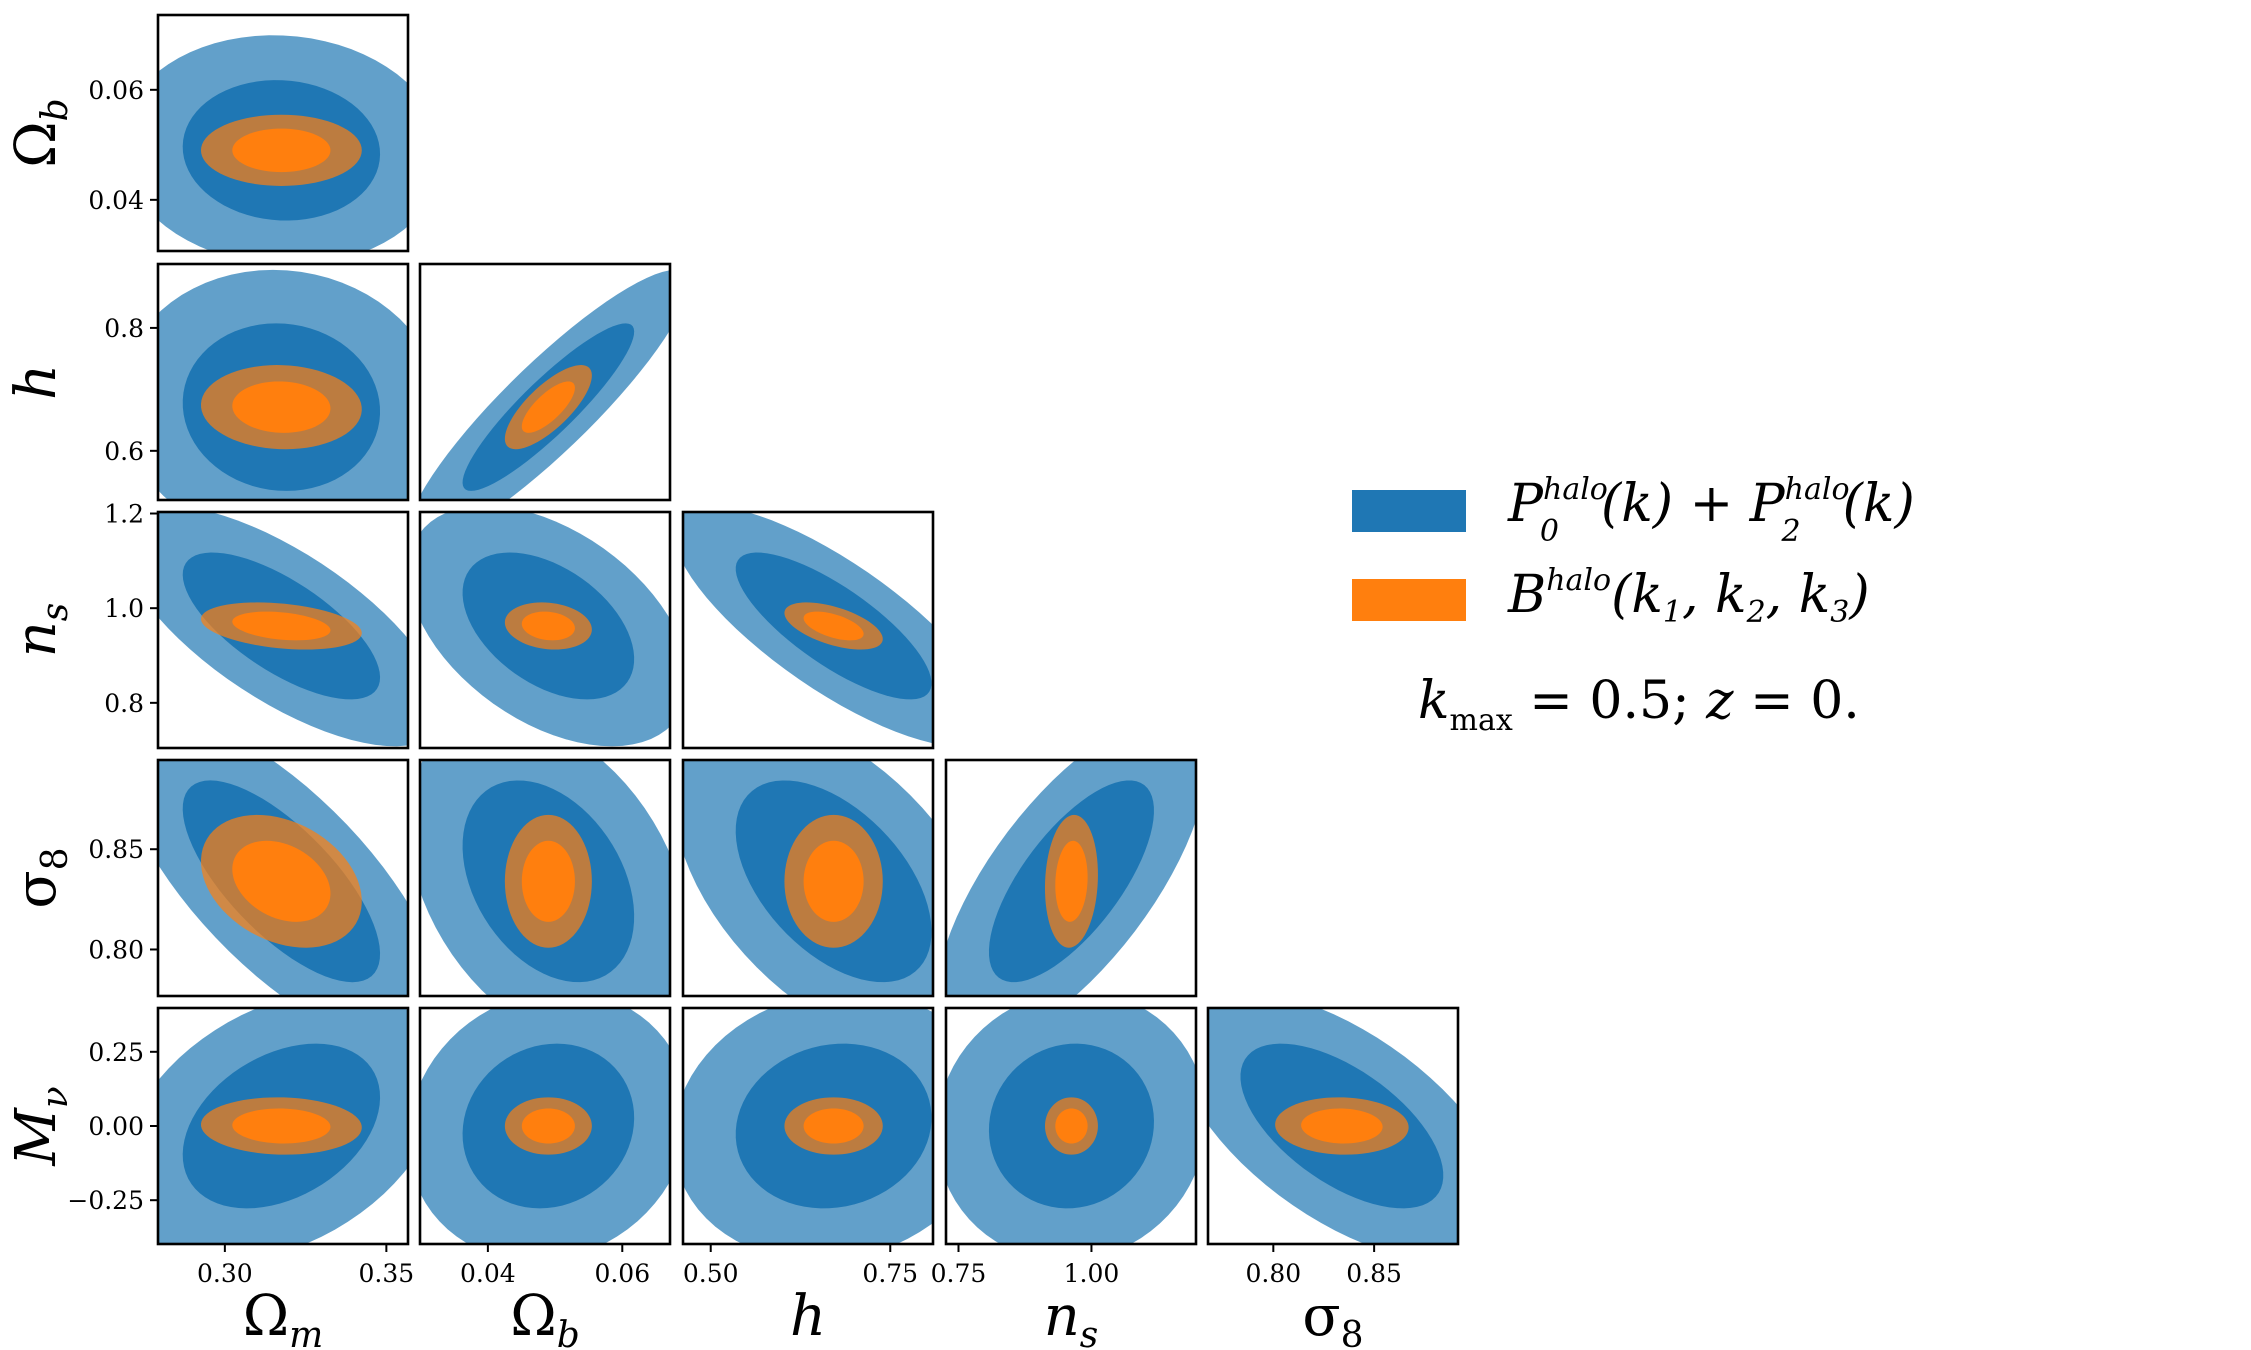  Describe the element at coordinates (116, 1126) in the screenshot. I see `y-tick-label: 0.00` at that location.